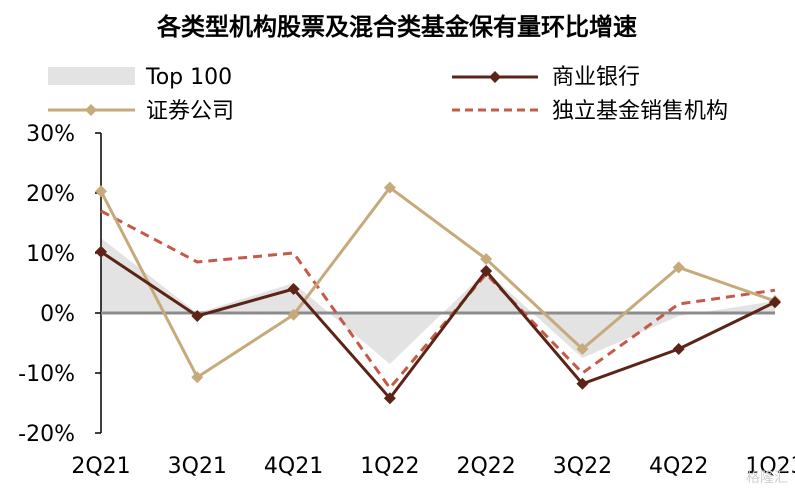 The image size is (795, 493). I want to click on chart-title: 各类型机构股票及混合类基金保有量环比增速, so click(396, 27).